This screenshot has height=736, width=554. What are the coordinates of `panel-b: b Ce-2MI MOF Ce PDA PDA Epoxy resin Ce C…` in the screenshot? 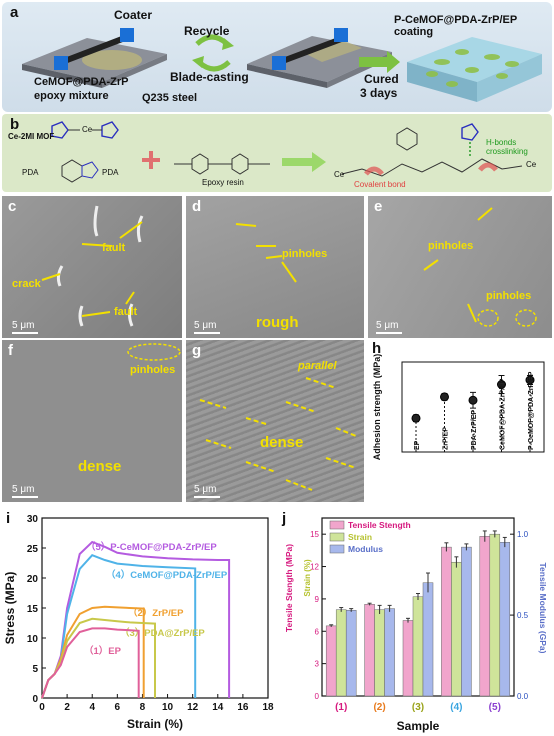 It's located at (277, 153).